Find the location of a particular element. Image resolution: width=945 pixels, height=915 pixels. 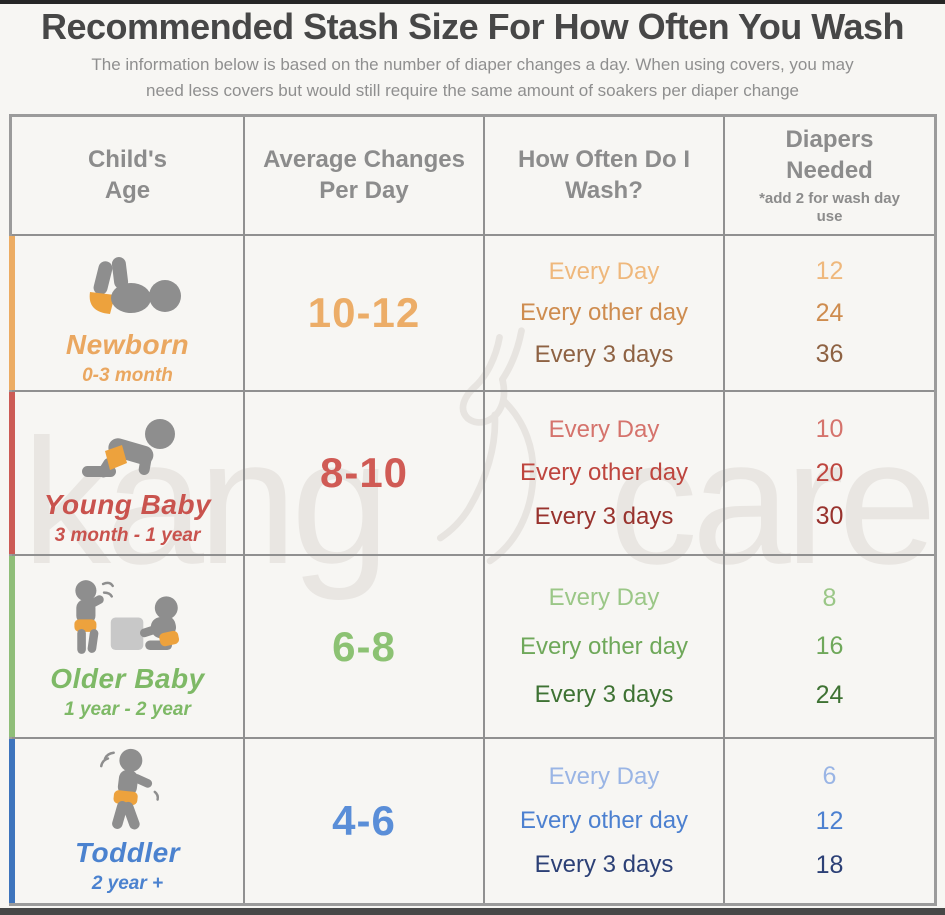

top-edge-bar is located at coordinates (472, 2).